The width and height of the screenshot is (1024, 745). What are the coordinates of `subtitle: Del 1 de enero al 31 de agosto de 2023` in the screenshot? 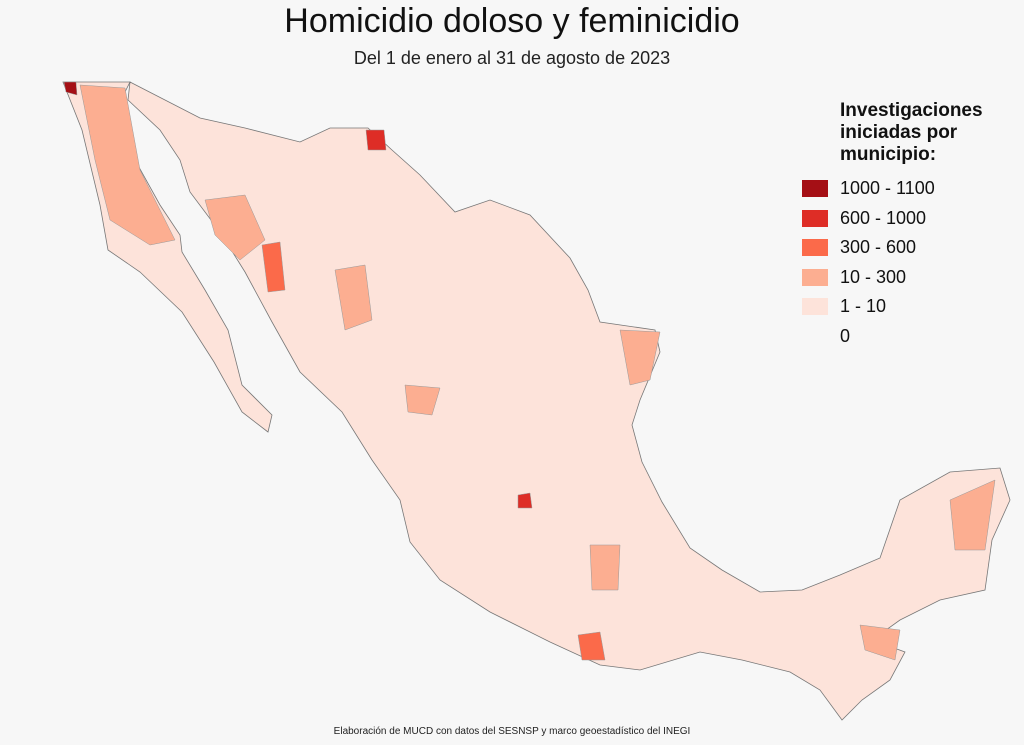 It's located at (512, 58).